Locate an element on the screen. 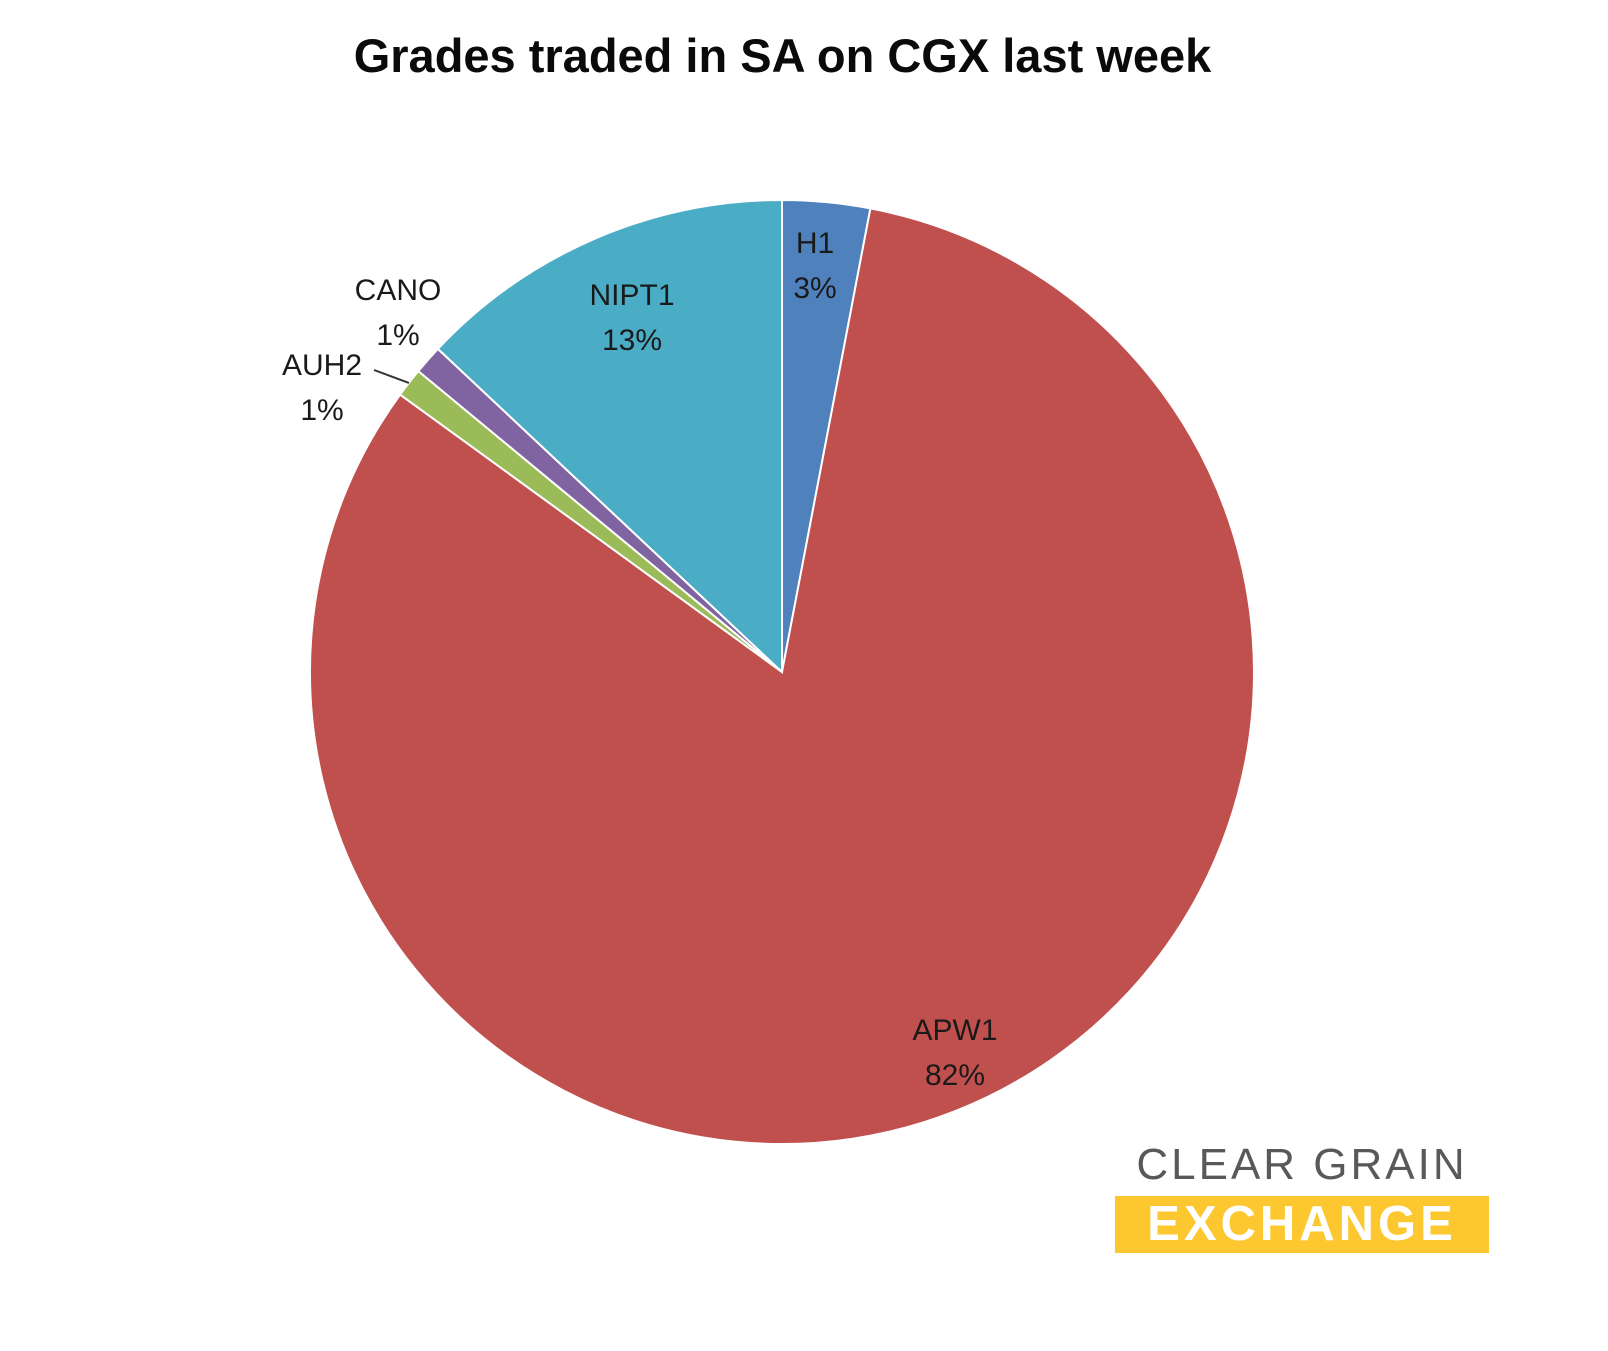 This screenshot has height=1351, width=1608. auh2-leader-line is located at coordinates (391, 376).